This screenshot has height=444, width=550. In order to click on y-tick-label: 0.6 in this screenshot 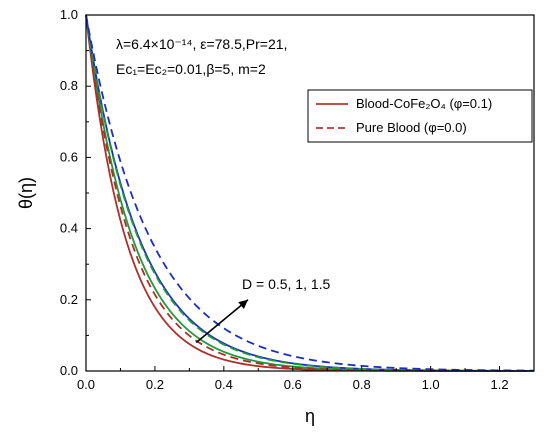, I will do `click(69, 156)`.